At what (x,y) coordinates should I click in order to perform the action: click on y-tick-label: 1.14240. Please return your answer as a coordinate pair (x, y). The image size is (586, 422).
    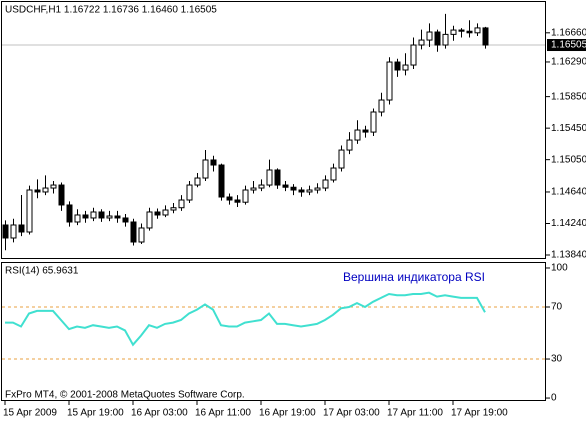
    Looking at the image, I should click on (568, 223).